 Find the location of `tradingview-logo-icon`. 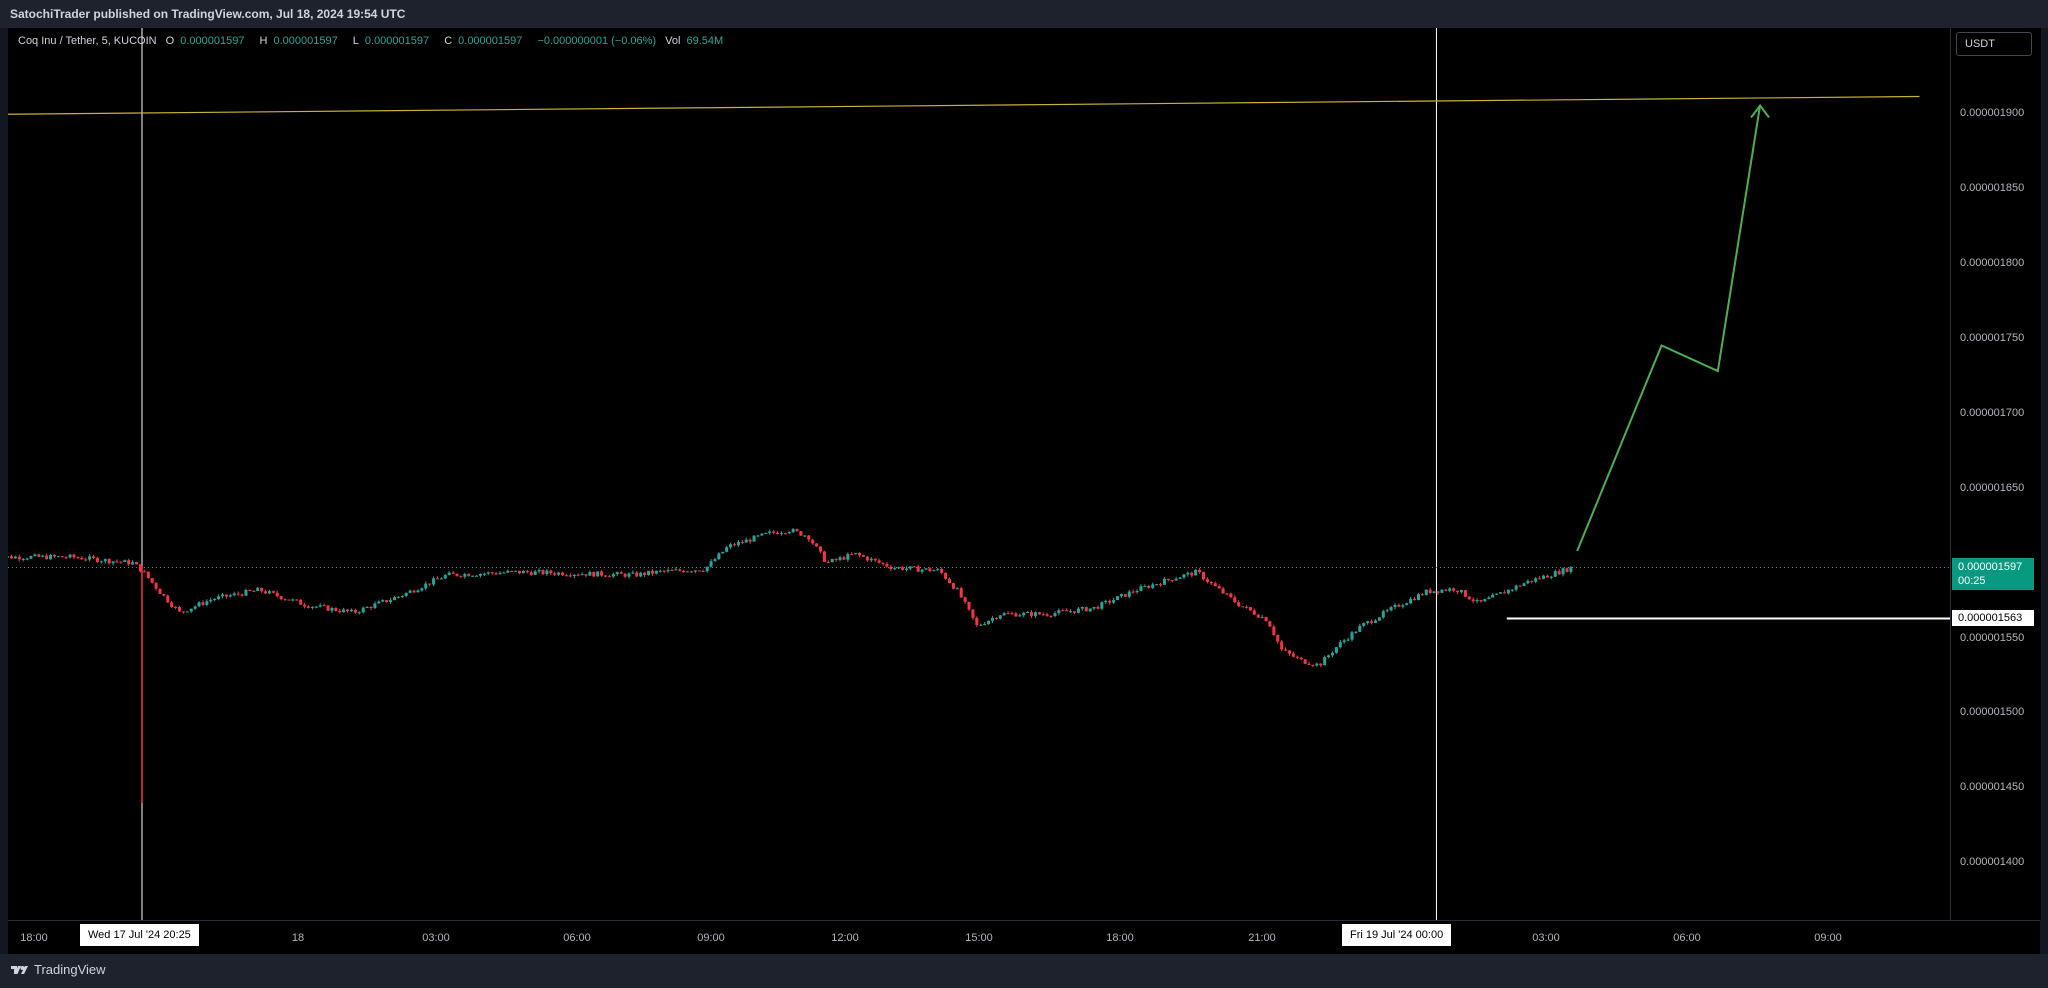

tradingview-logo-icon is located at coordinates (19, 969).